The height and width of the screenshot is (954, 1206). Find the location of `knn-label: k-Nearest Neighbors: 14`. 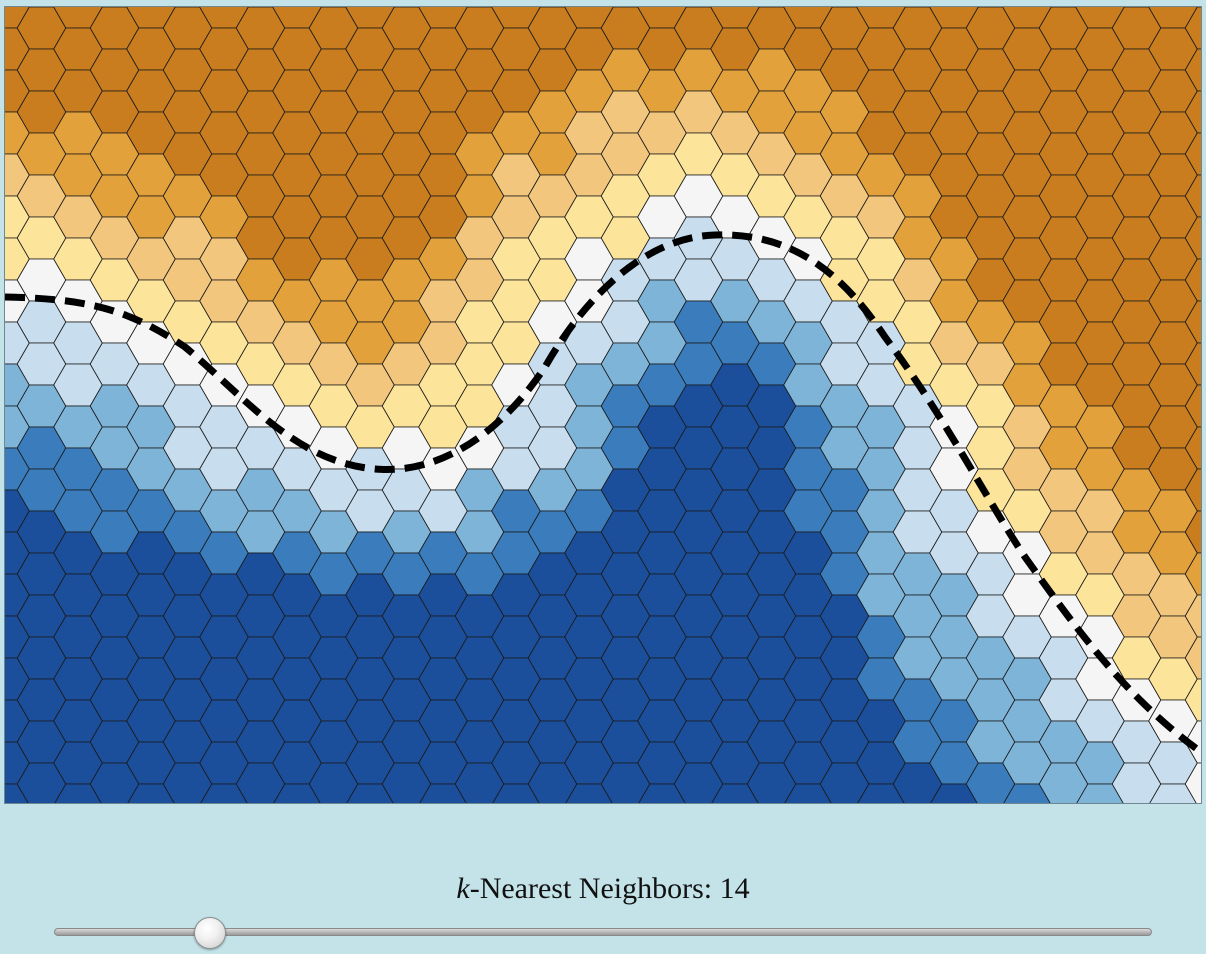

knn-label: k-Nearest Neighbors: 14 is located at coordinates (603, 889).